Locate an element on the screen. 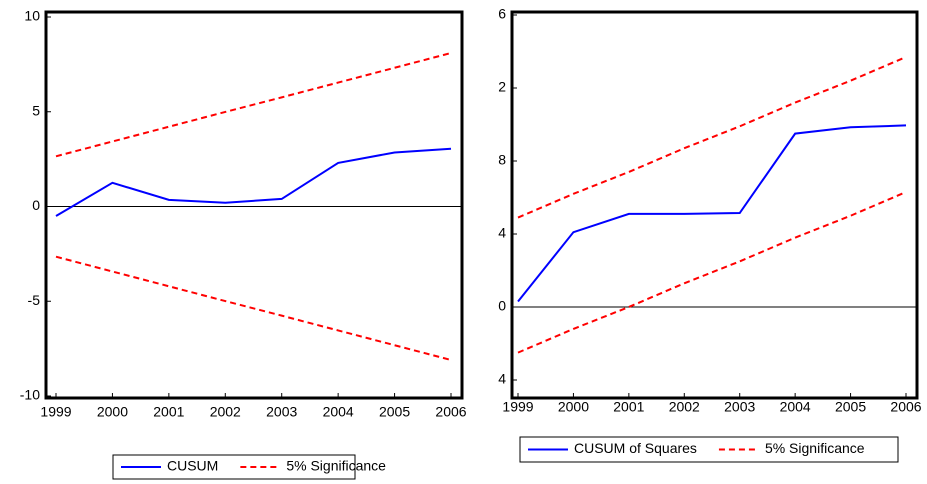  legend-label: CUSUM of Squares is located at coordinates (635, 448).